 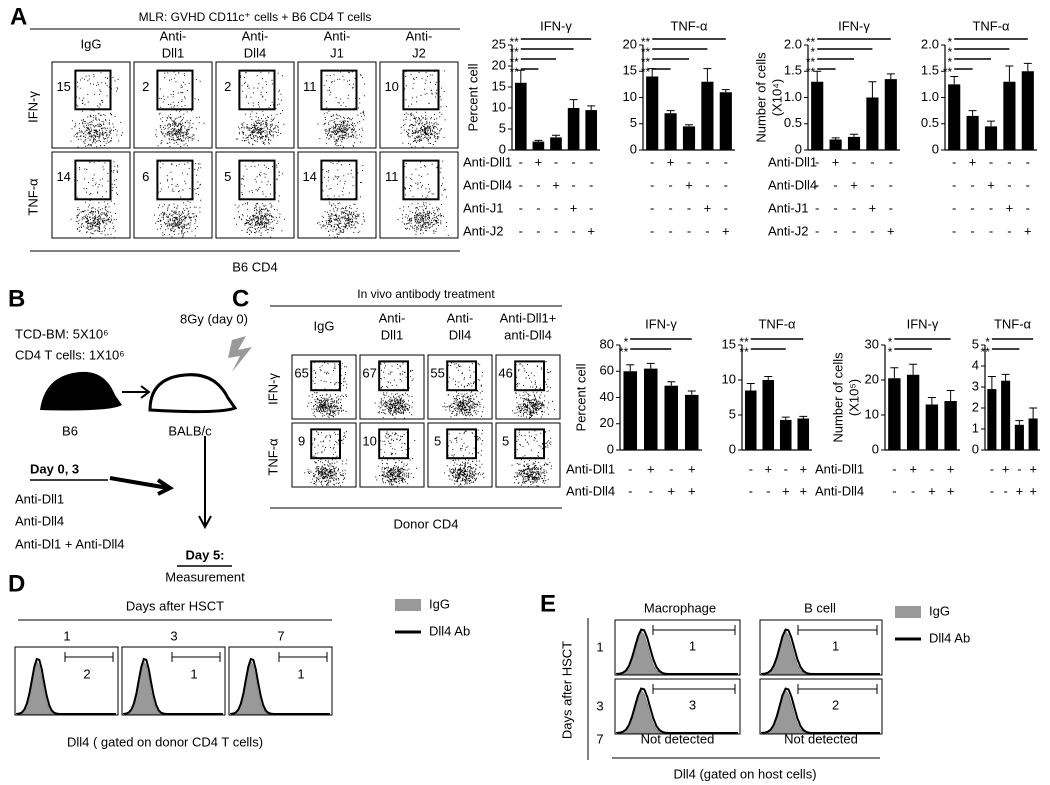 What do you see at coordinates (16, 583) in the screenshot?
I see `panel-letter: D` at bounding box center [16, 583].